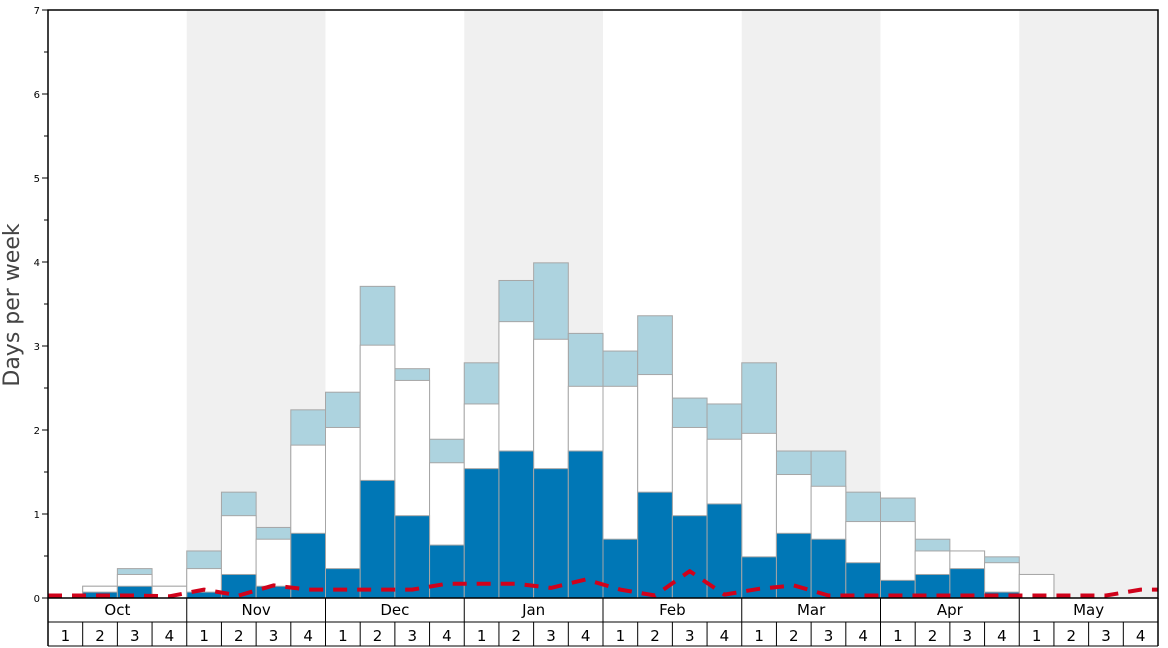 The image size is (1168, 648). What do you see at coordinates (37, 431) in the screenshot?
I see `y-tick-label: 2` at bounding box center [37, 431].